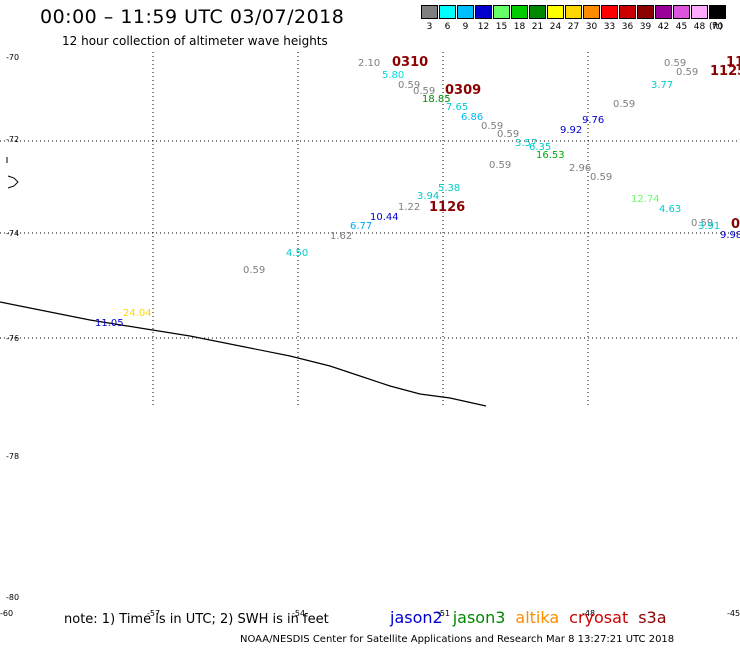  I want to click on wave-height-label: 5.38, so click(449, 188).